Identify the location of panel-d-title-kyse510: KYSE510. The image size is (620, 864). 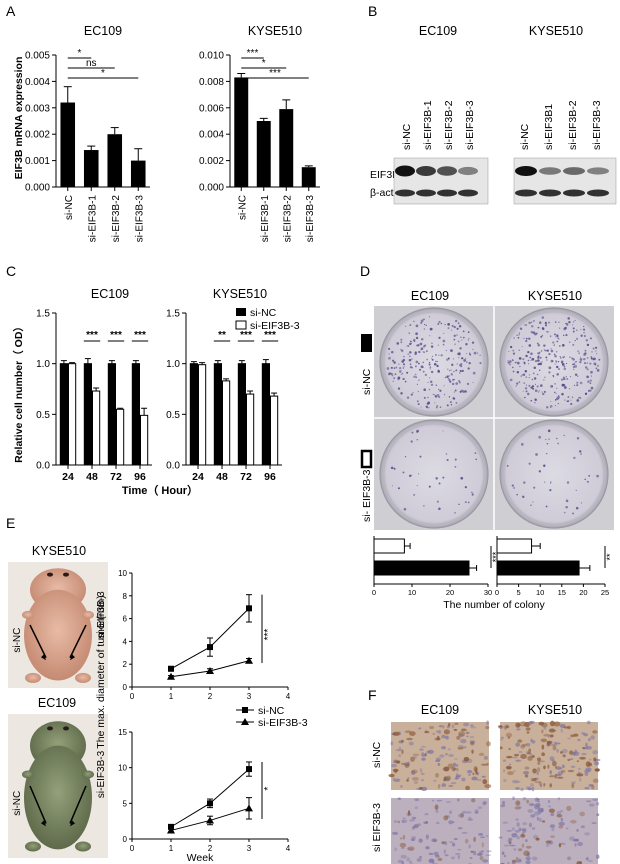
(555, 296).